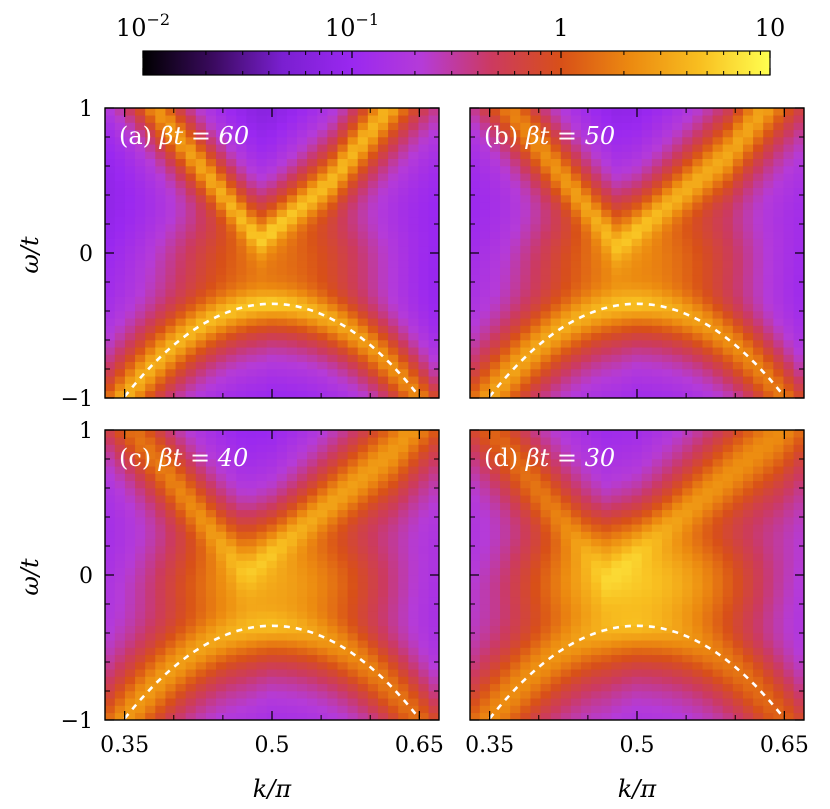 The image size is (830, 809). I want to click on dispersion-curve, so click(272, 672).